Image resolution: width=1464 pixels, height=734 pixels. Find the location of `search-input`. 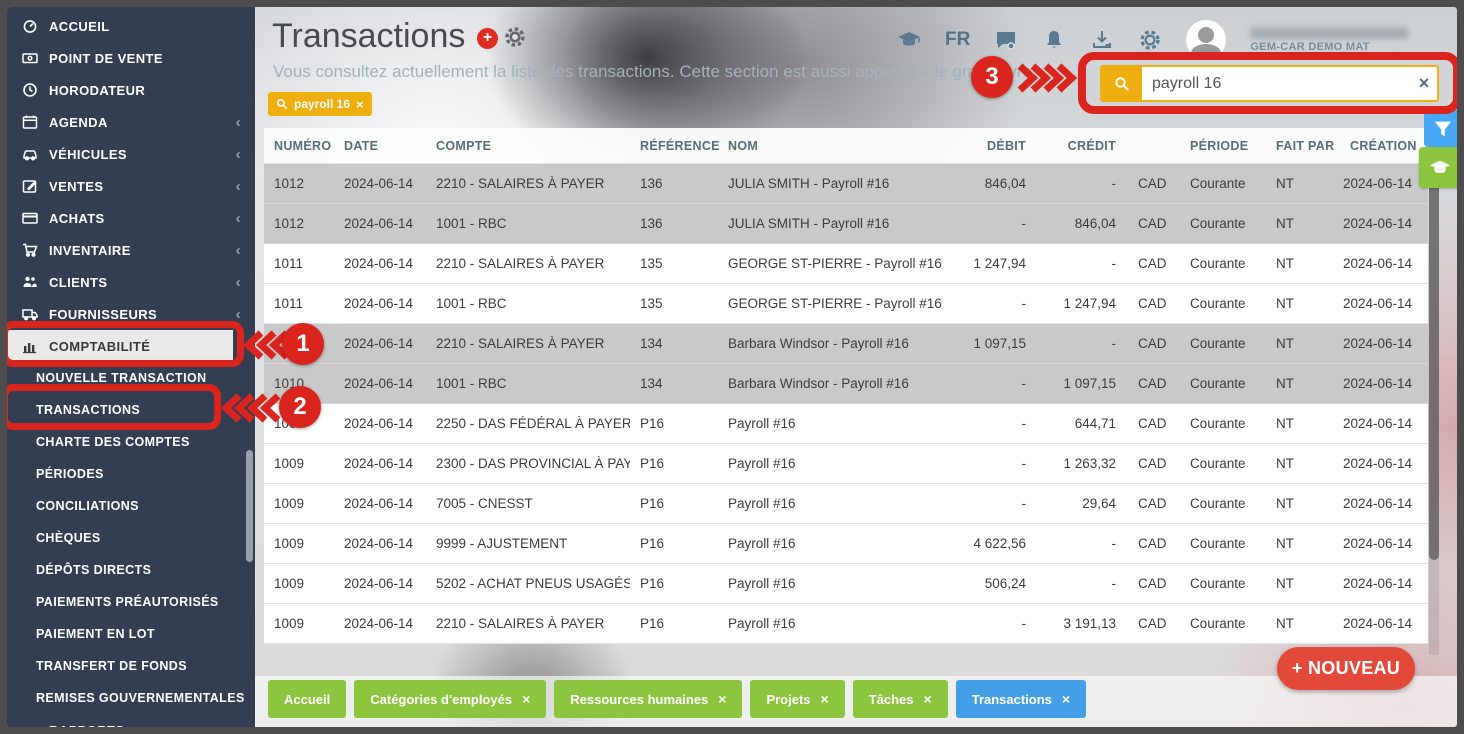

search-input is located at coordinates (1276, 83).